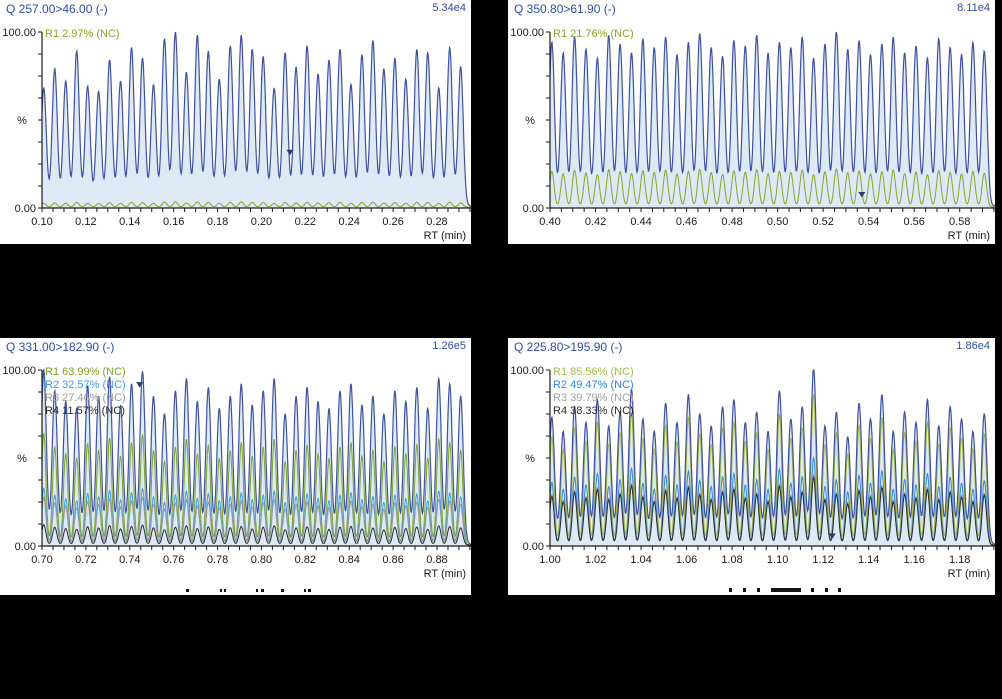  I want to click on x-tick-label: 0.76, so click(173, 560).